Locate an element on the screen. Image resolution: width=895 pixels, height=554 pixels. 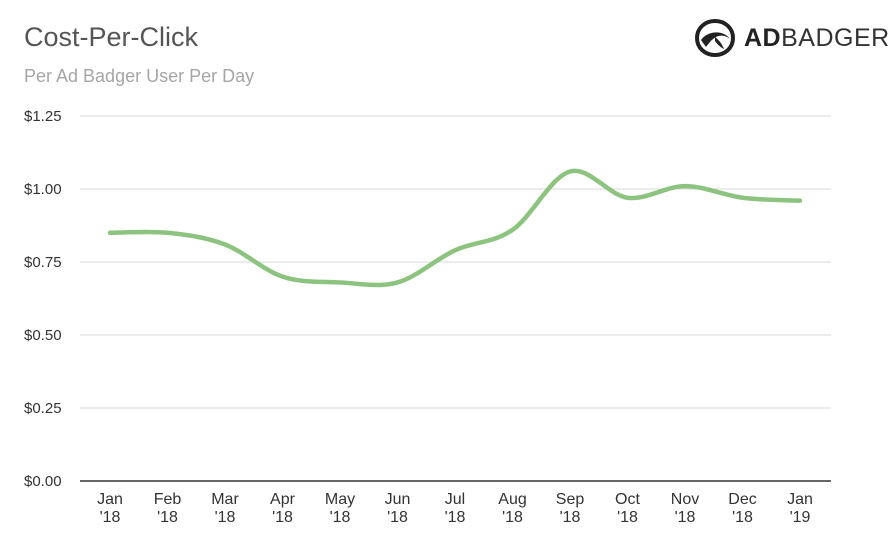
y-tick-label: $0.25 is located at coordinates (43, 408).